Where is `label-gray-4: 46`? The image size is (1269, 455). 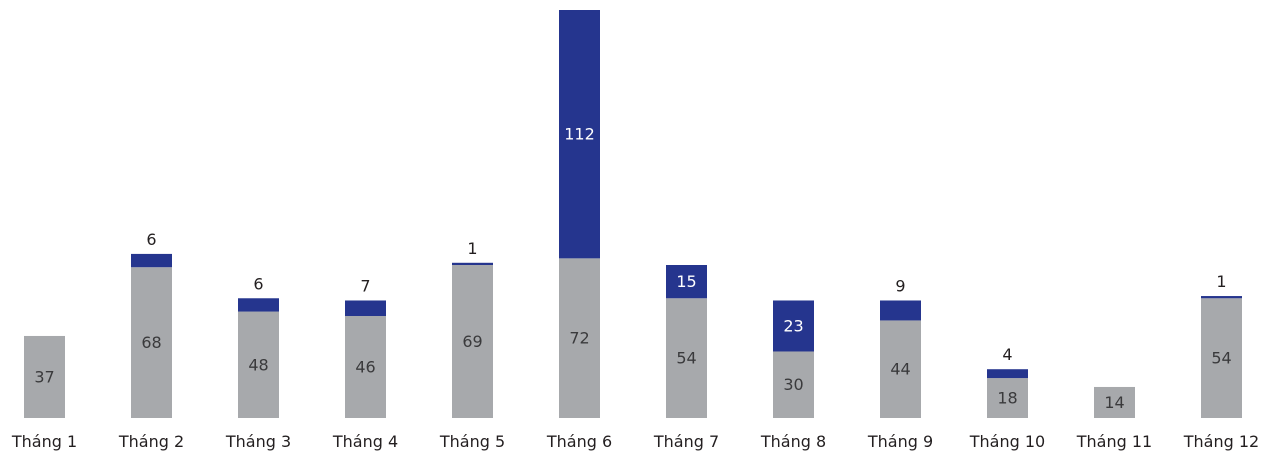 label-gray-4: 46 is located at coordinates (365, 367).